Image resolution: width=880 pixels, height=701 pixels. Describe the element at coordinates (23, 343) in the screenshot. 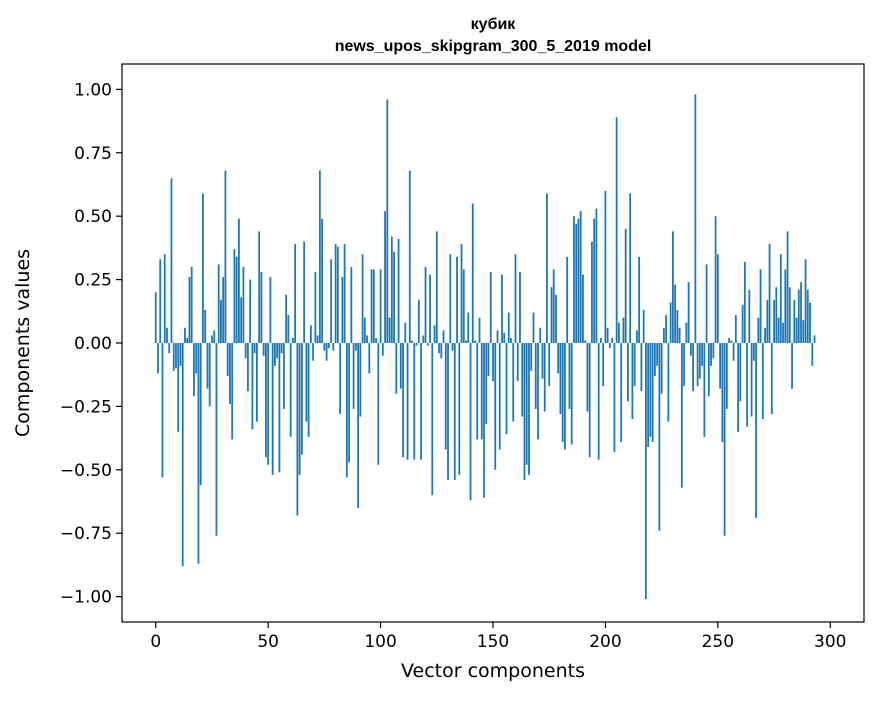

I see `y-axis-label: Components values` at that location.